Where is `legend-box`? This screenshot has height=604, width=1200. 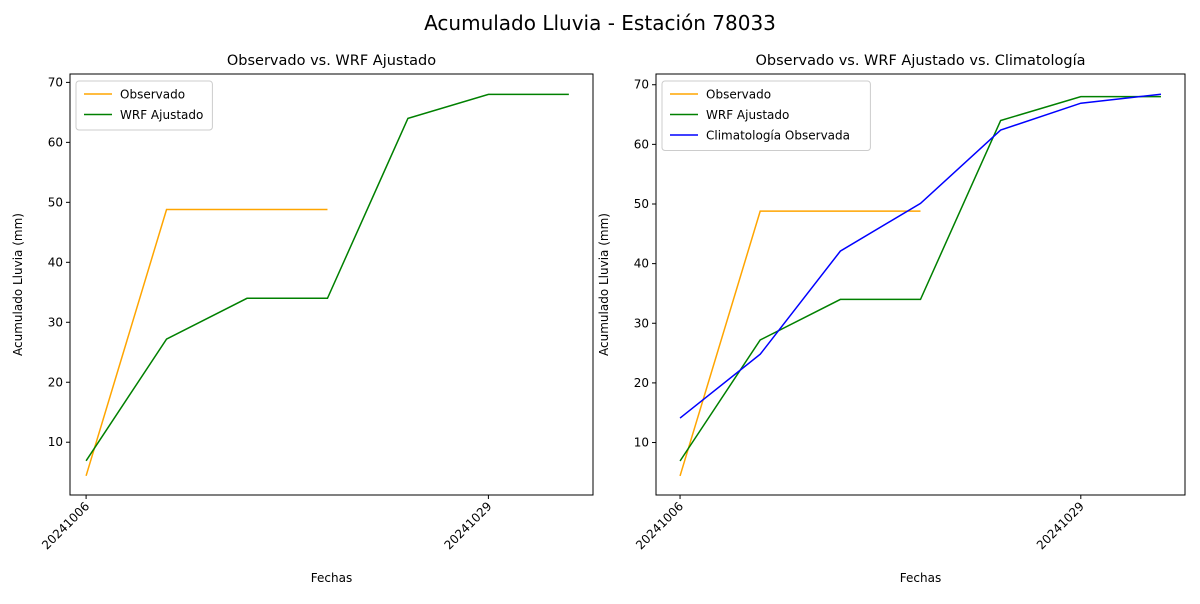
legend-box is located at coordinates (766, 115).